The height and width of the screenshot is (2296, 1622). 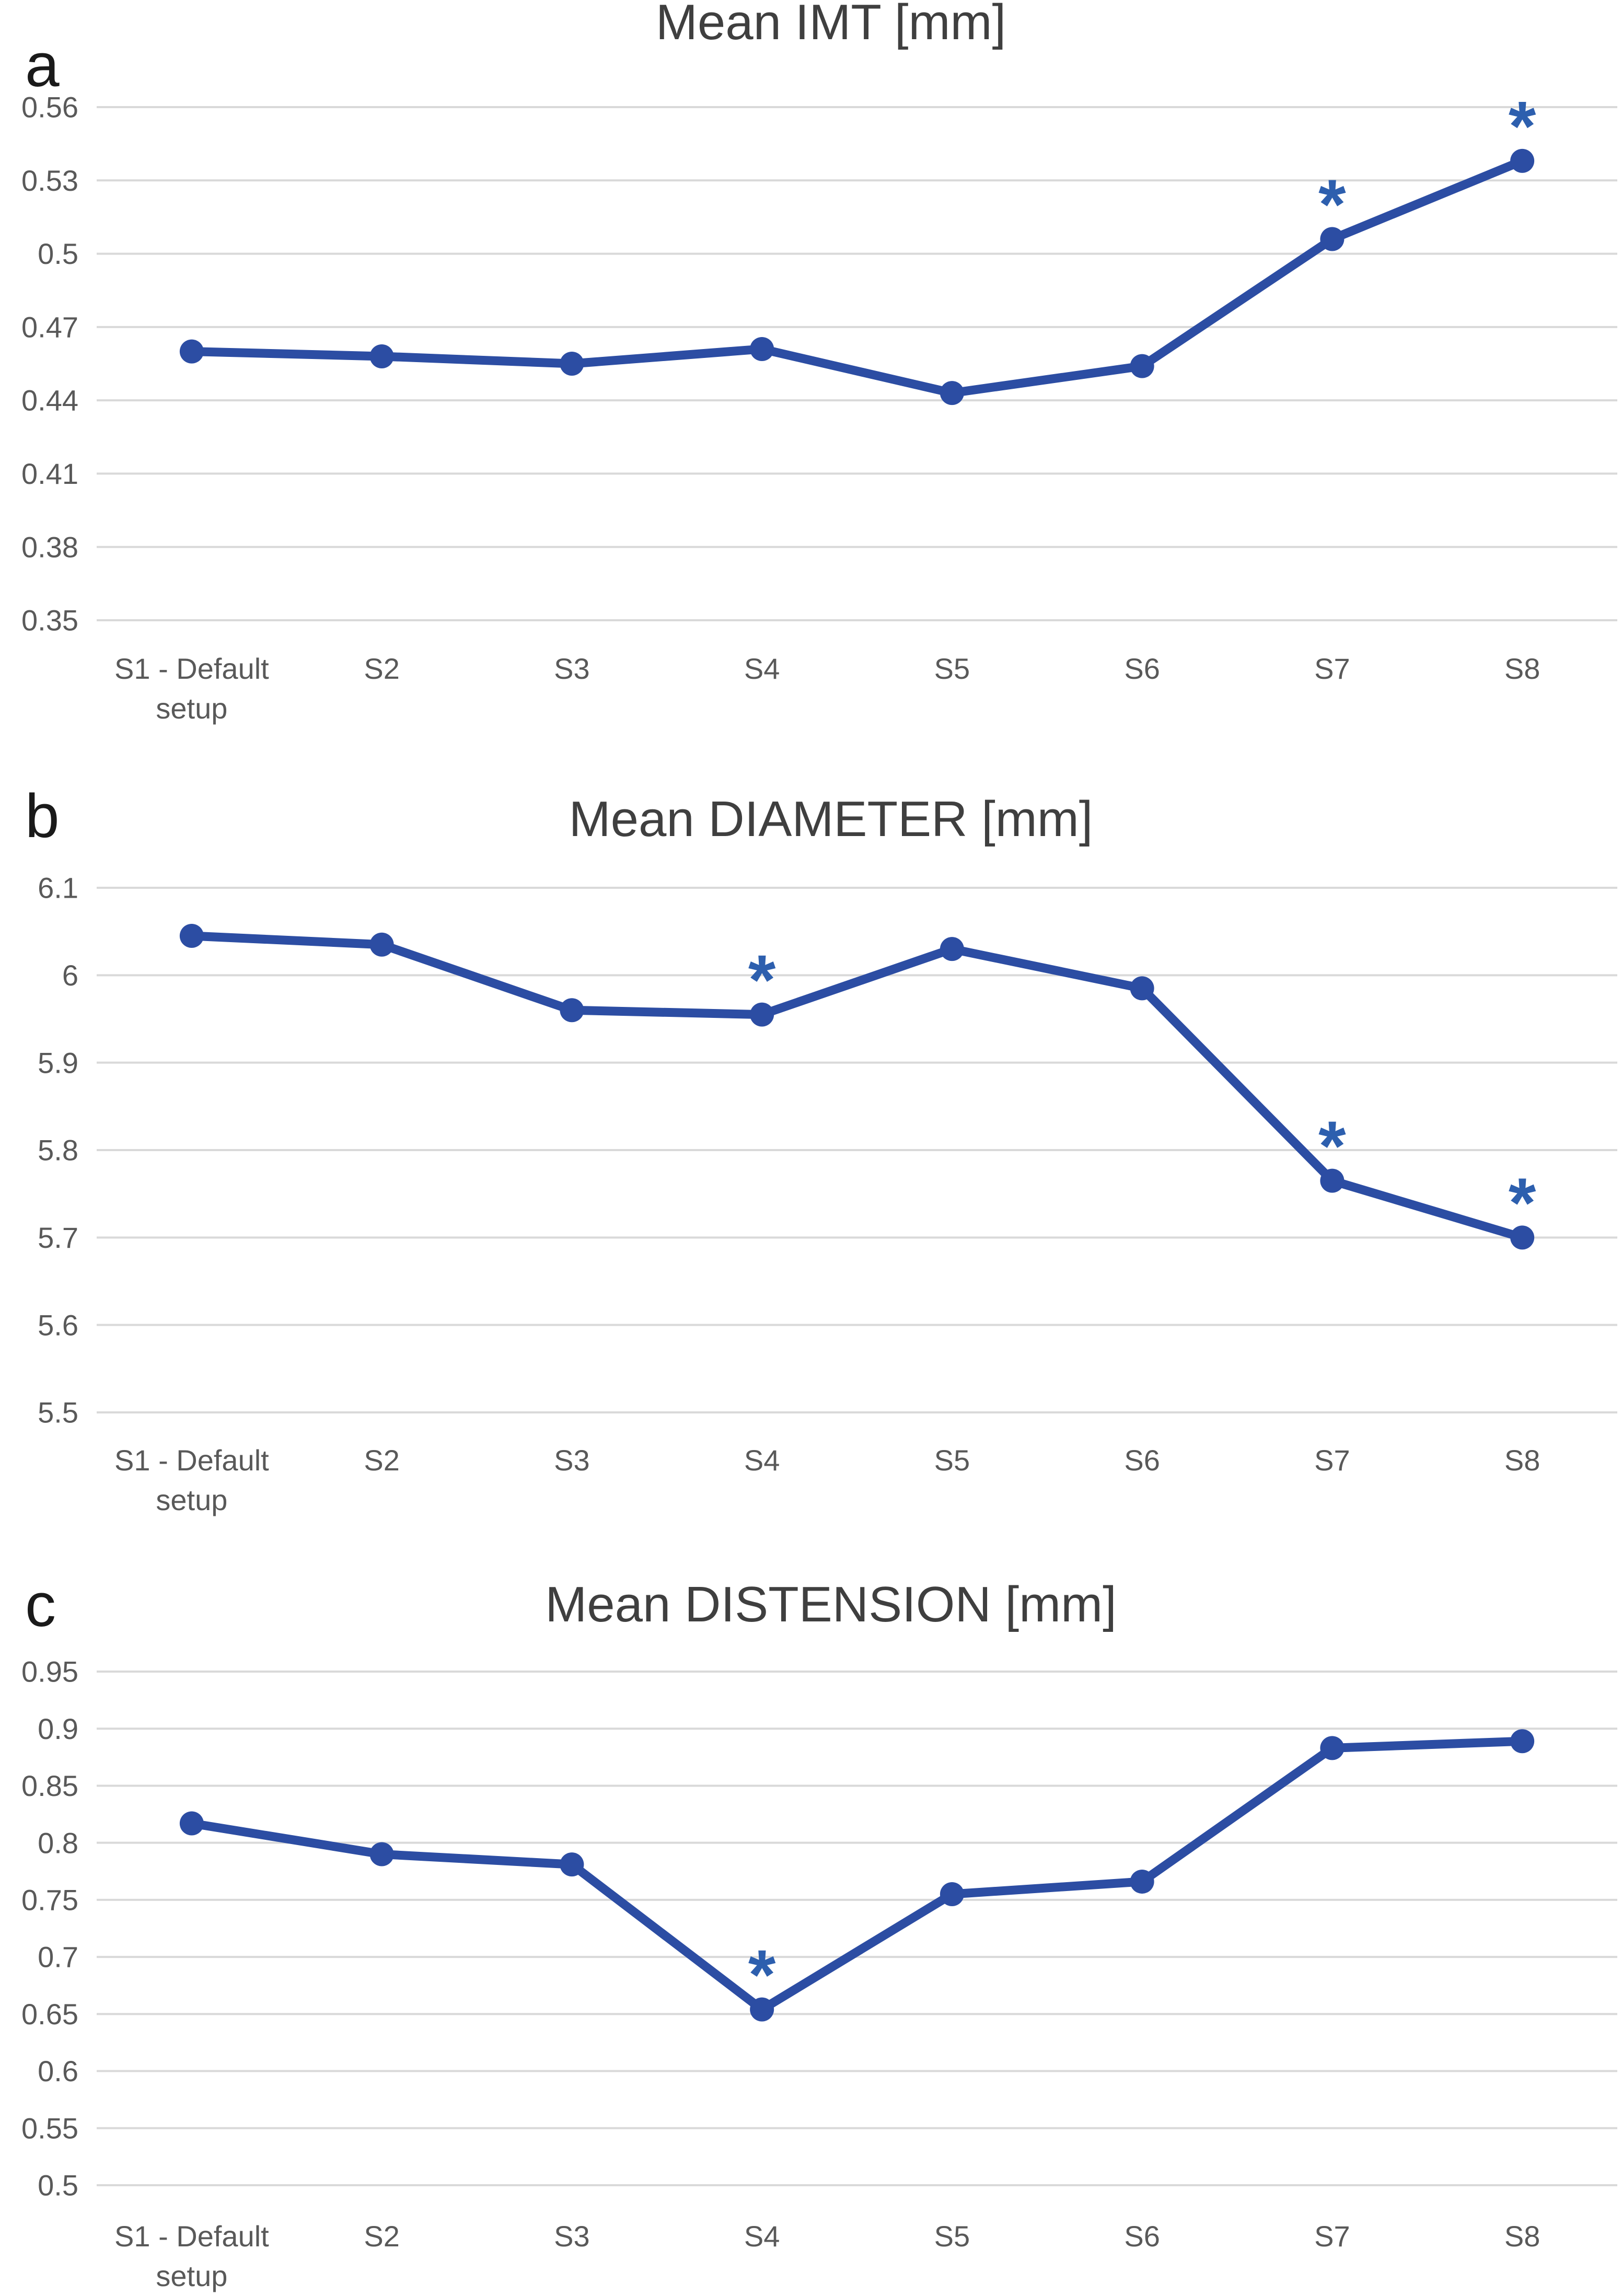 What do you see at coordinates (50, 180) in the screenshot?
I see `y-tick-label: 0.53` at bounding box center [50, 180].